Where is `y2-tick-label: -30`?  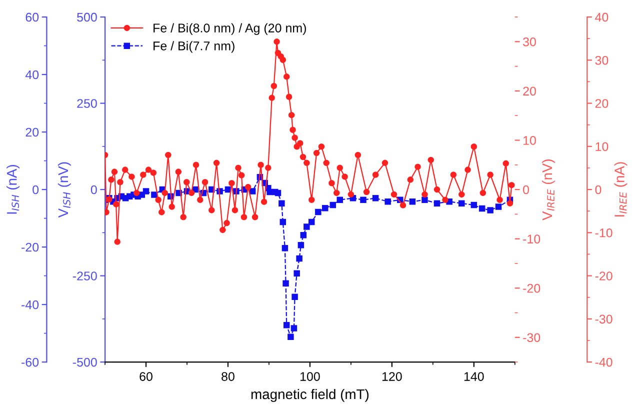 y2-tick-label: -30 is located at coordinates (603, 319).